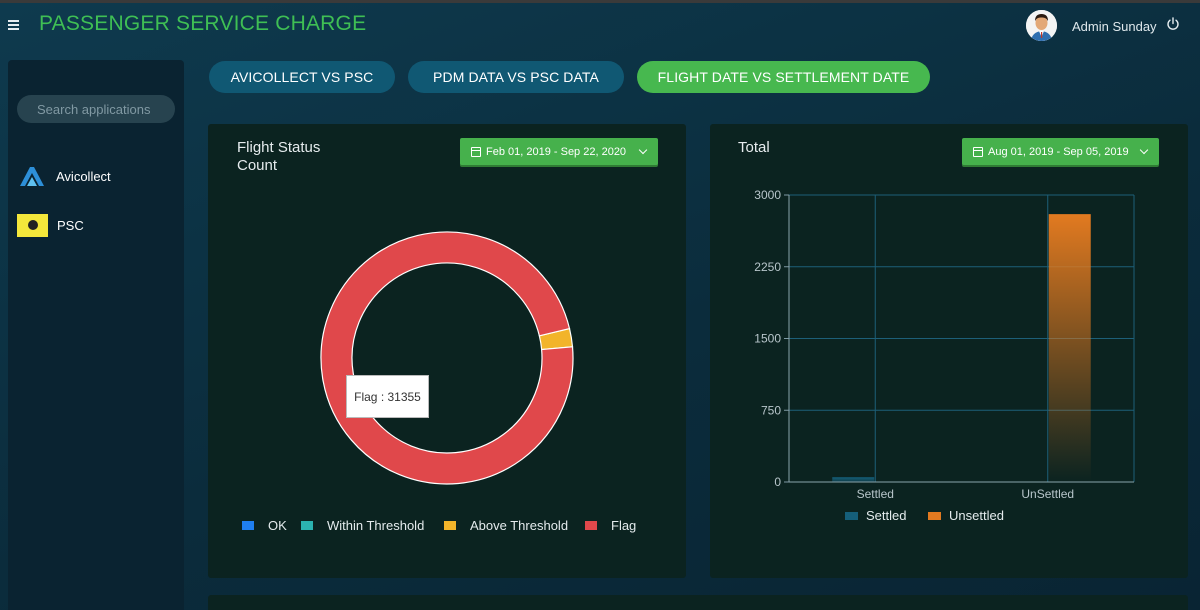 Image resolution: width=1200 pixels, height=610 pixels. What do you see at coordinates (1047, 494) in the screenshot?
I see `x-tick-label: UnSettled` at bounding box center [1047, 494].